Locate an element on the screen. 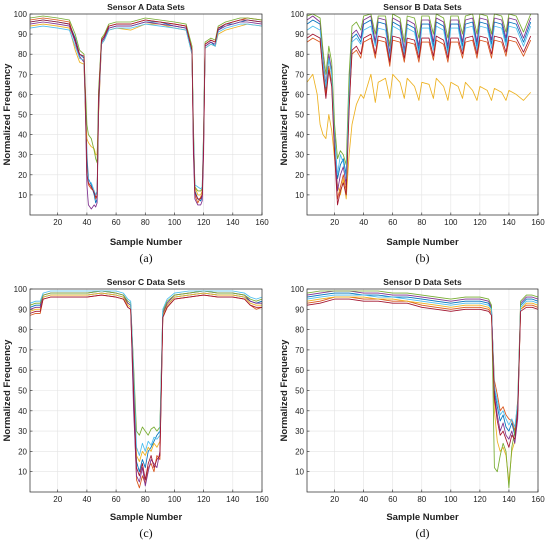 The width and height of the screenshot is (550, 545). panel-caption: (c) is located at coordinates (145, 533).